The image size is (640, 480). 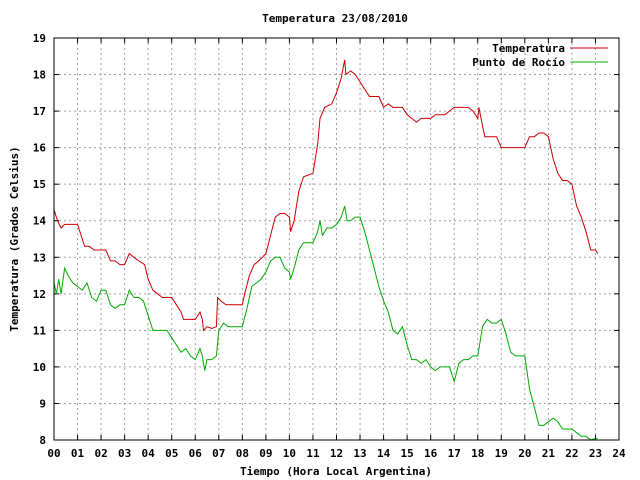 I want to click on y-tick-label: 13, so click(x=39, y=257).